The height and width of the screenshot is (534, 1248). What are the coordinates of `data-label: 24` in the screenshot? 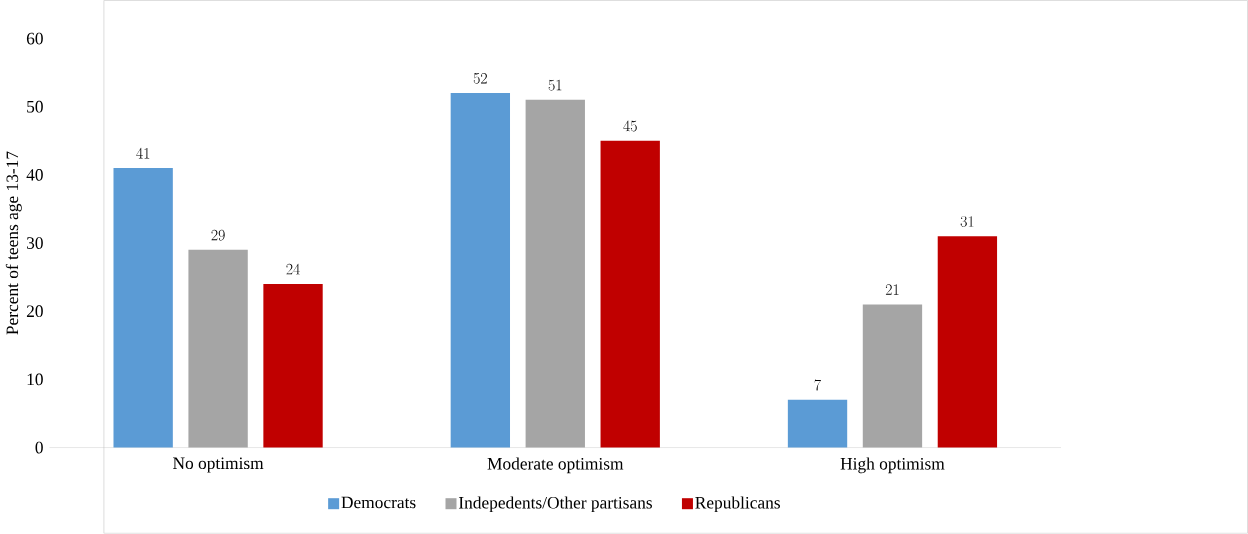 It's located at (293, 269).